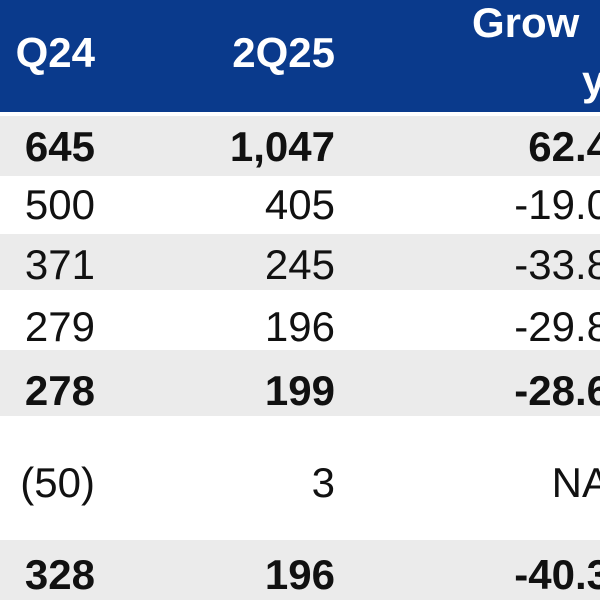 This screenshot has height=600, width=600. Describe the element at coordinates (557, 390) in the screenshot. I see `row-5-col-3: -28.6` at that location.